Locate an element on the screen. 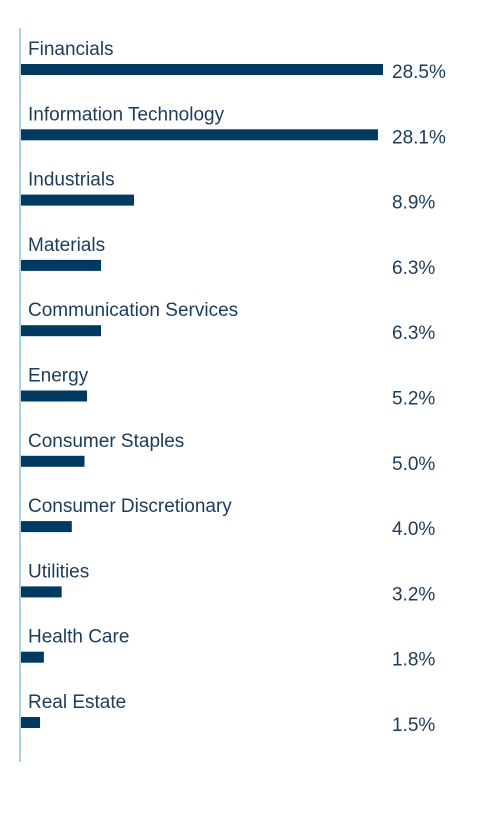 Image resolution: width=480 pixels, height=816 pixels. category-label: Consumer Staples is located at coordinates (106, 441).